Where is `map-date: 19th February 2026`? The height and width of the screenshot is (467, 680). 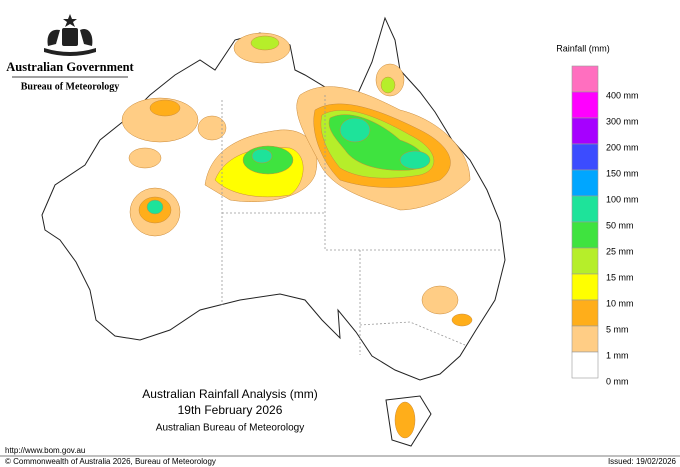 map-date: 19th February 2026 is located at coordinates (230, 410).